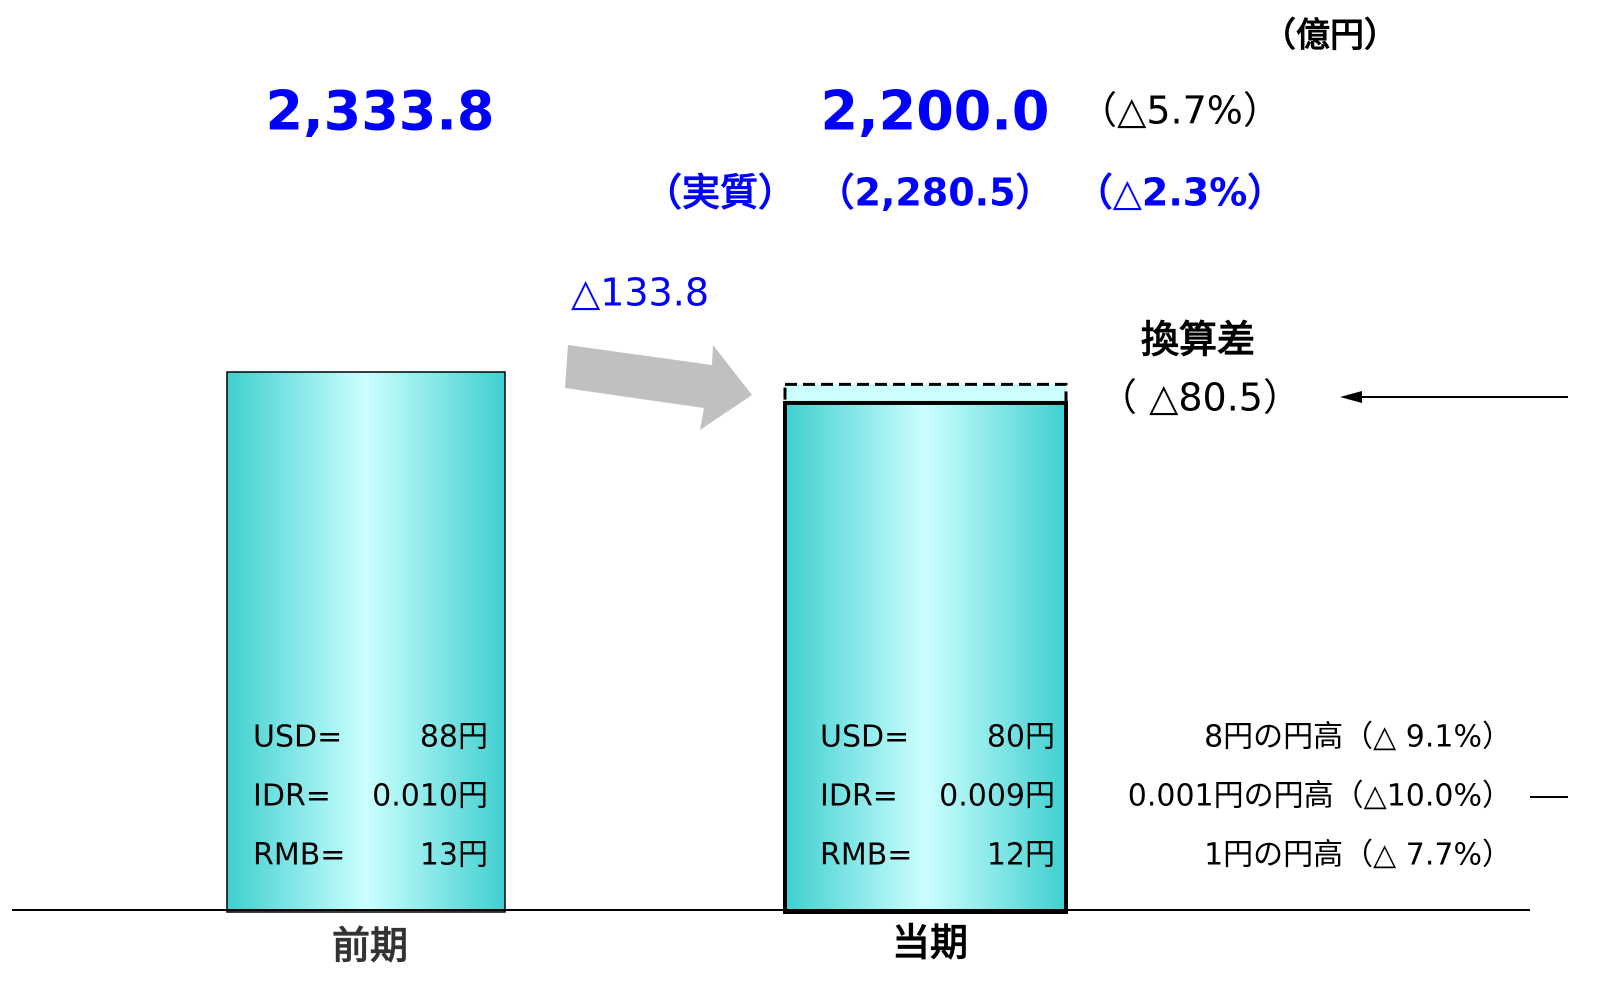  I want to click on real-value: （2,280.5）, so click(934, 193).